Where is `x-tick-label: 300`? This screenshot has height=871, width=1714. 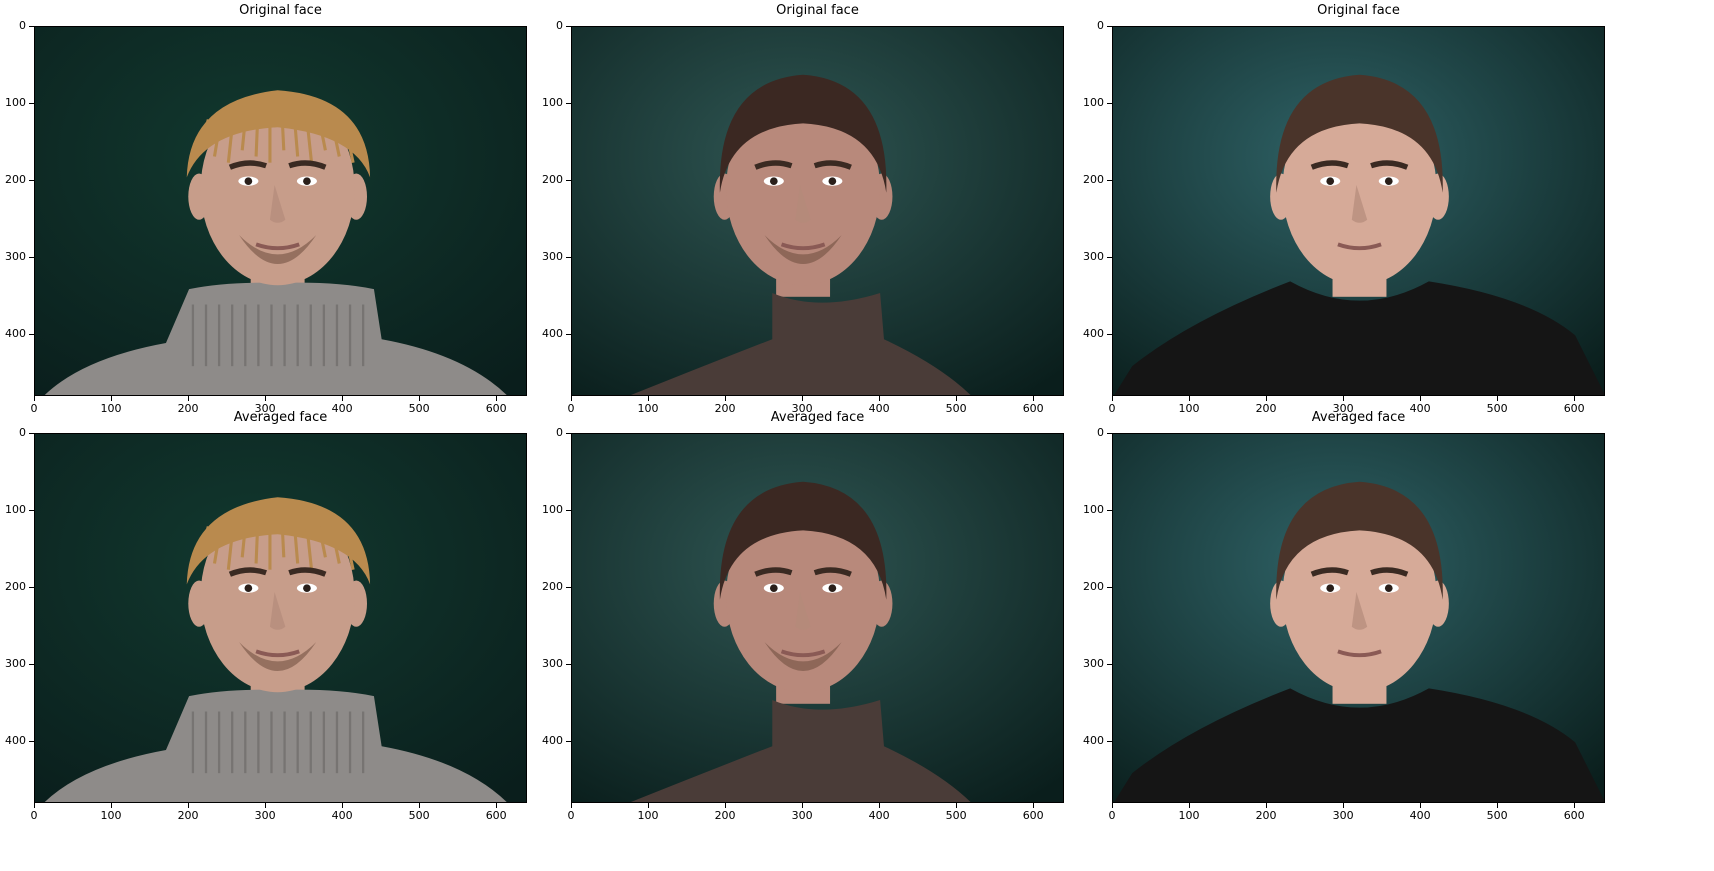
x-tick-label: 300 is located at coordinates (802, 815).